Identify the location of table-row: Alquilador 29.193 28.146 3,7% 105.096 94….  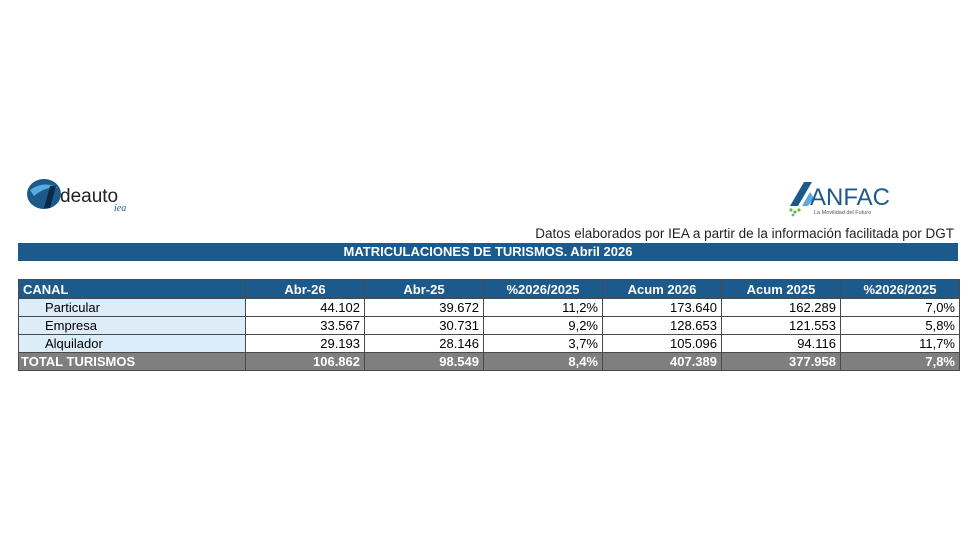
(489, 343).